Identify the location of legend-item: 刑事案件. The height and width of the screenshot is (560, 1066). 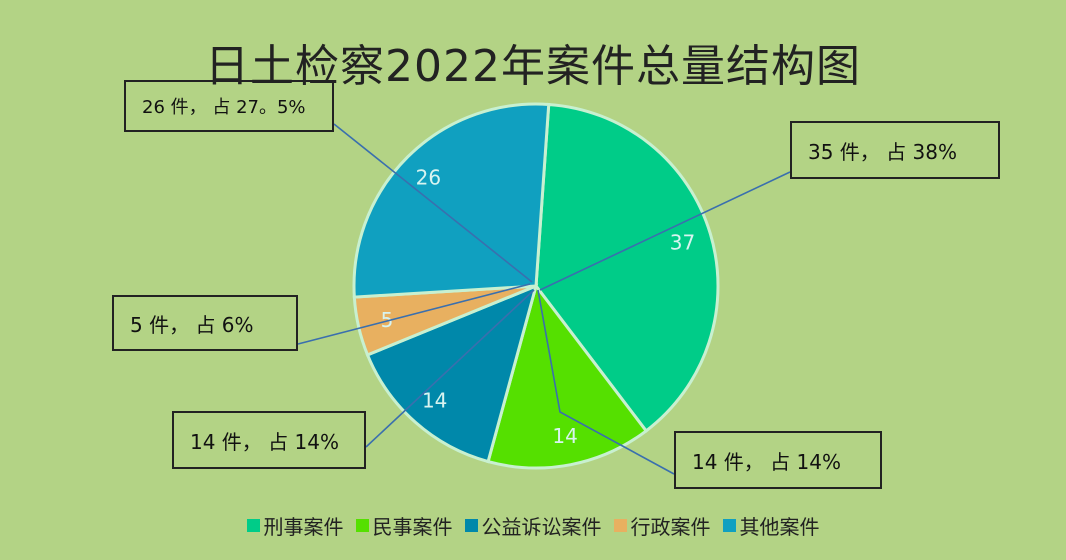
(295, 525).